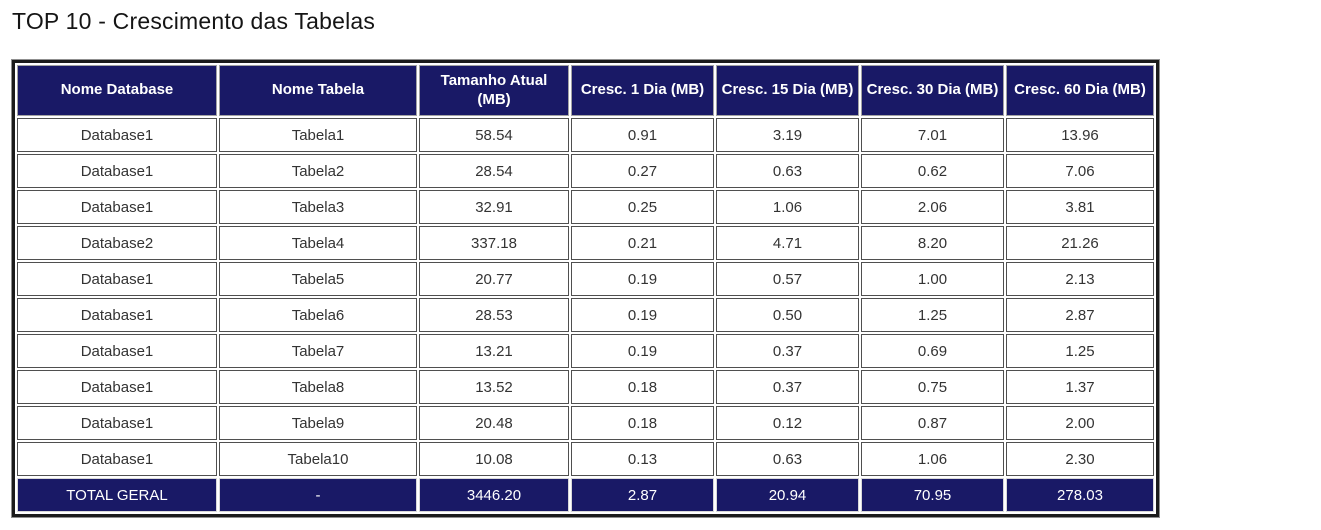  What do you see at coordinates (932, 315) in the screenshot?
I see `cell-cresc-30-dia: 1.25` at bounding box center [932, 315].